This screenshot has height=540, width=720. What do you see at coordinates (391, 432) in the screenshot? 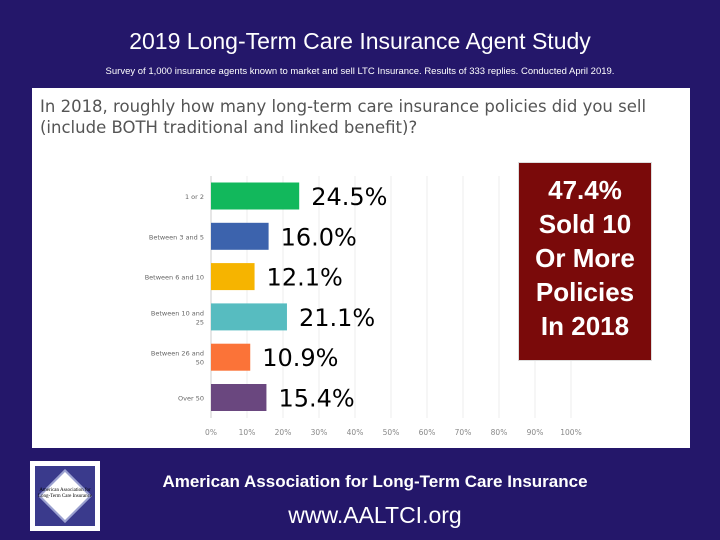
I see `x-tick-label: 50%` at bounding box center [391, 432].